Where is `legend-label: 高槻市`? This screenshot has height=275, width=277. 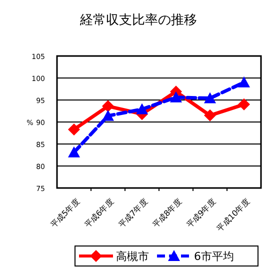 legend-label: 高槻市 is located at coordinates (132, 256).